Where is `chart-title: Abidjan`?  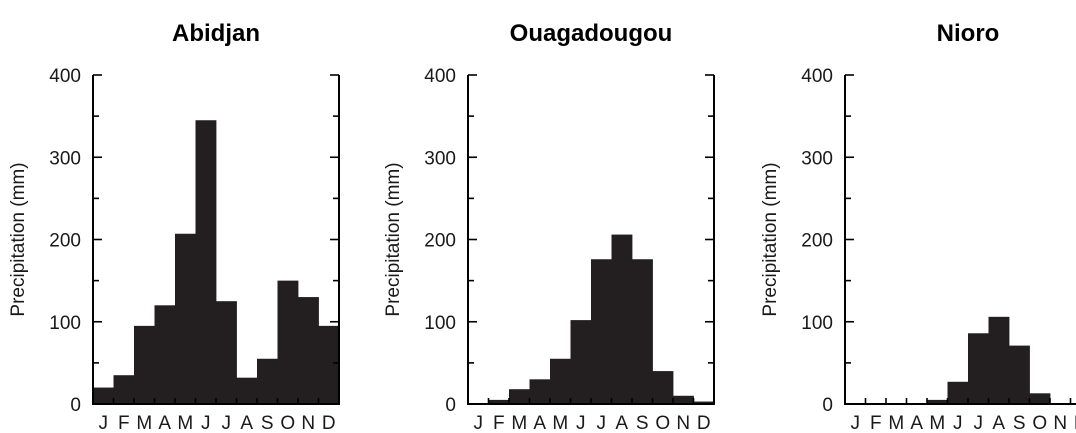
chart-title: Abidjan is located at coordinates (216, 33).